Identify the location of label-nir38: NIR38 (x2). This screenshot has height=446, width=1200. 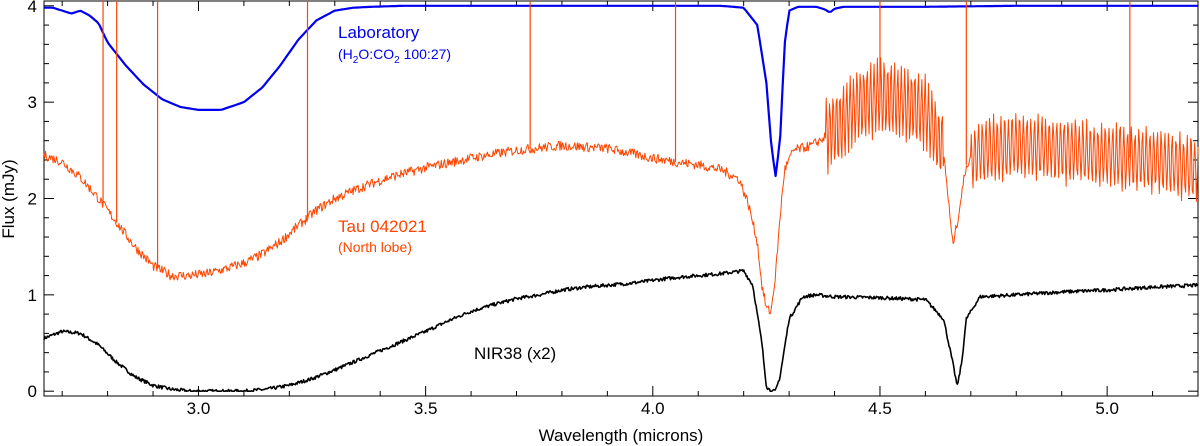
(515, 353).